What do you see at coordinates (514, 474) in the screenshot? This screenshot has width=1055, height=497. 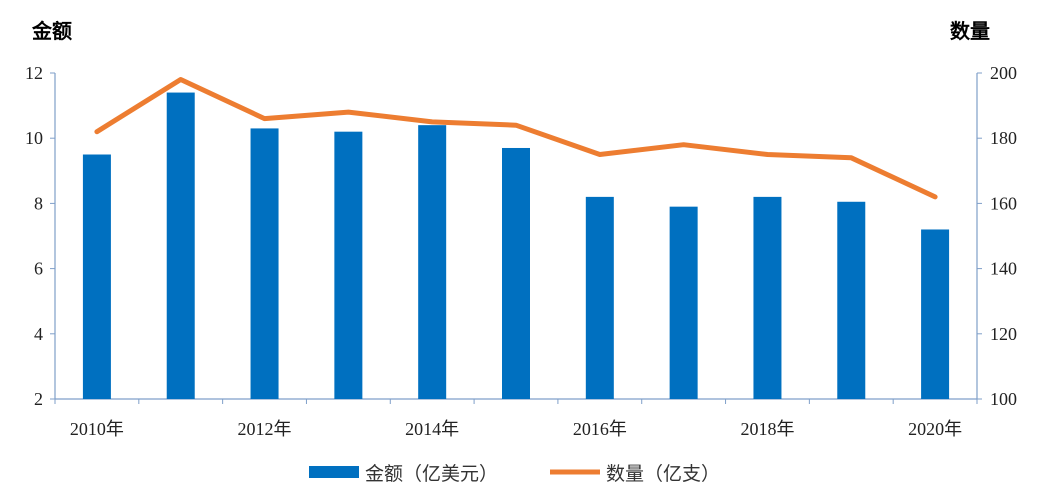 I see `legend: 金额（亿美元） 数量（亿支）` at bounding box center [514, 474].